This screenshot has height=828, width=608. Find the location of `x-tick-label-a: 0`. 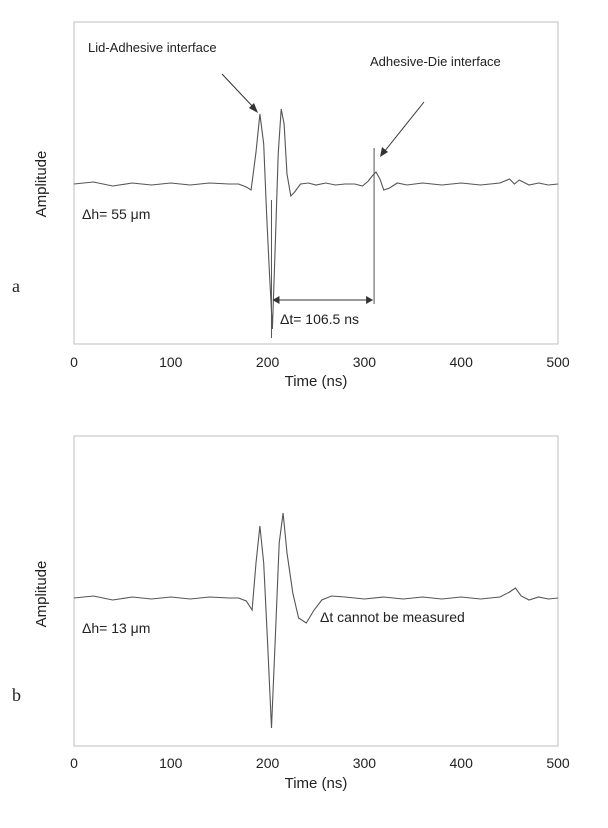

x-tick-label-a: 0 is located at coordinates (74, 362).